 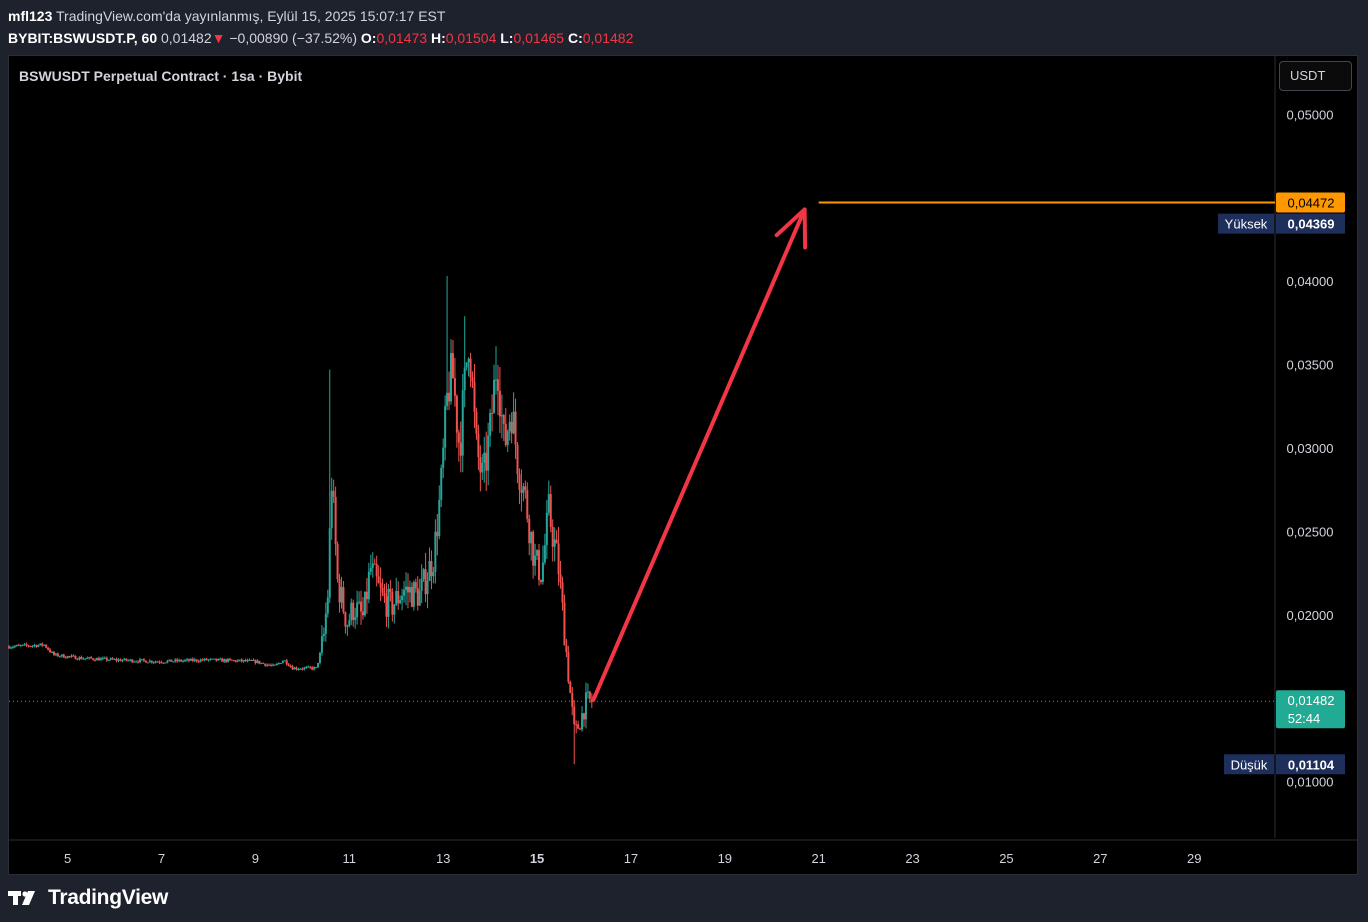 What do you see at coordinates (293, 38) in the screenshot?
I see `price-change: −0,00890 (−37.52%)` at bounding box center [293, 38].